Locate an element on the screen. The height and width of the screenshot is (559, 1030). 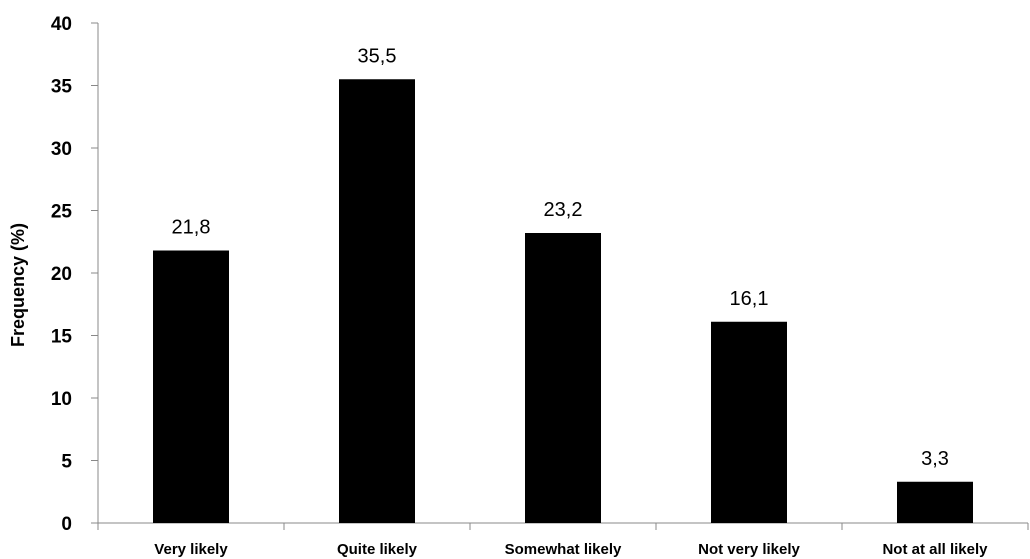
data-label: 21,8 is located at coordinates (191, 228).